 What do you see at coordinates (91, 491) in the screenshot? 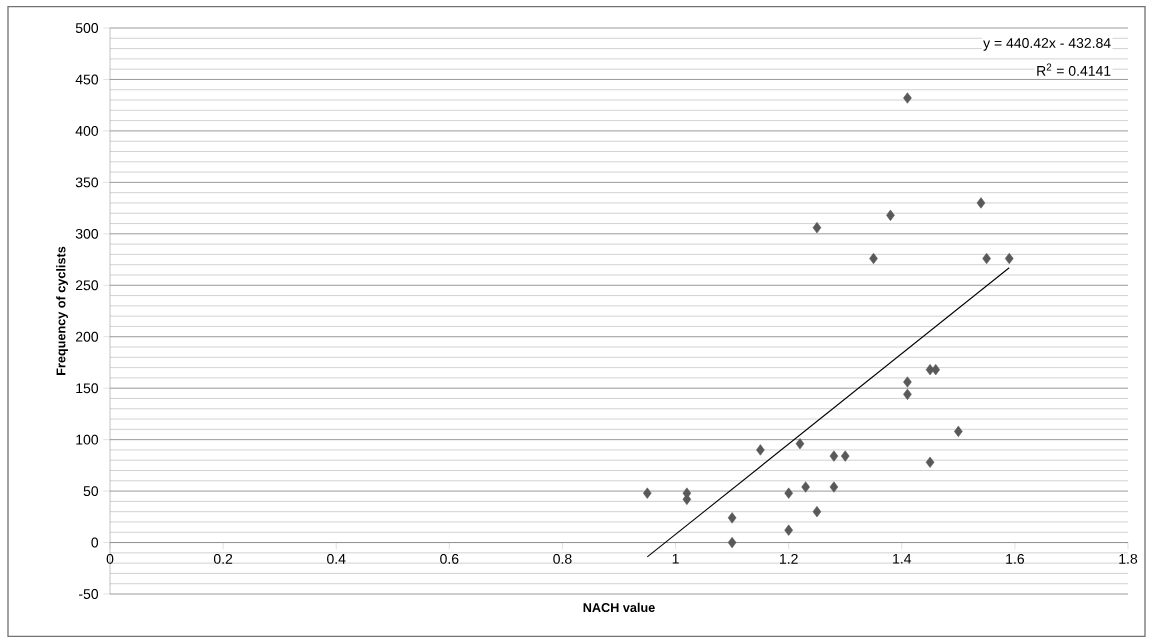
I see `y-tick-label: 50` at bounding box center [91, 491].